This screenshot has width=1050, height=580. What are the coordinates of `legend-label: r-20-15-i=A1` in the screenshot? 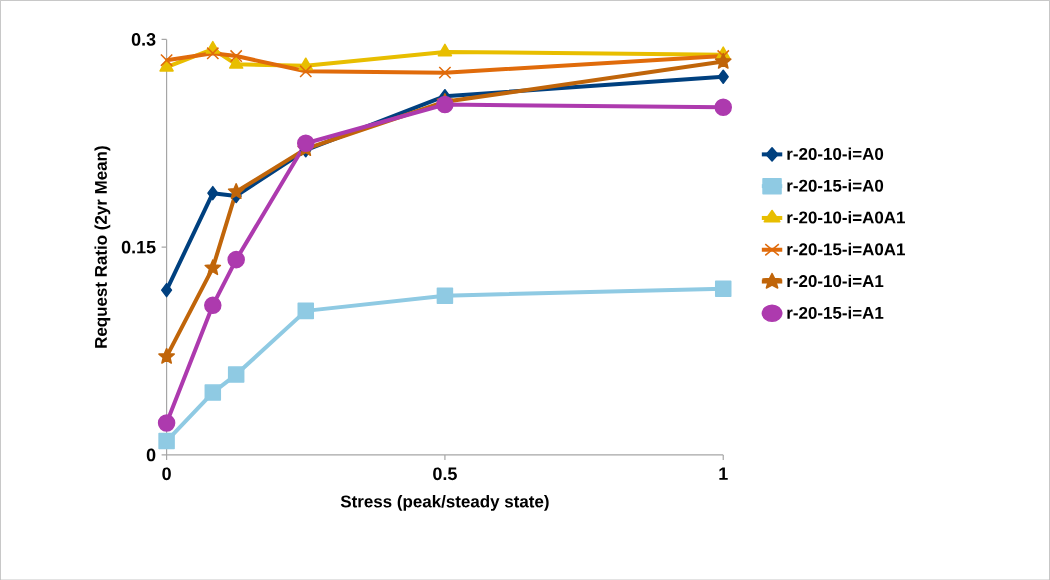 It's located at (835, 312).